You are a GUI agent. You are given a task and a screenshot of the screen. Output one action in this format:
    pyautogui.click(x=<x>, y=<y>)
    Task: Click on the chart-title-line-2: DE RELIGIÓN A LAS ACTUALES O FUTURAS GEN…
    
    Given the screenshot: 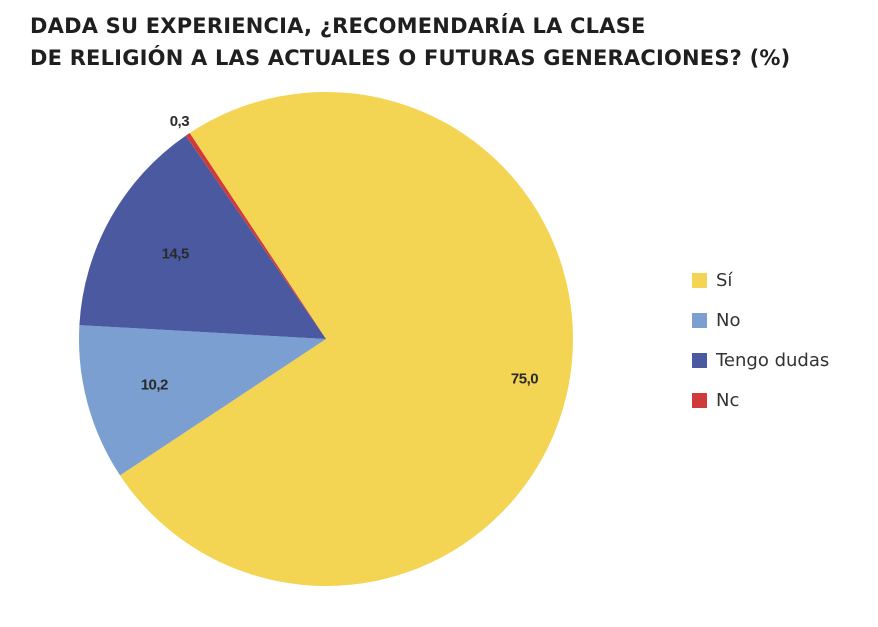 What is the action you would take?
    pyautogui.click(x=410, y=58)
    